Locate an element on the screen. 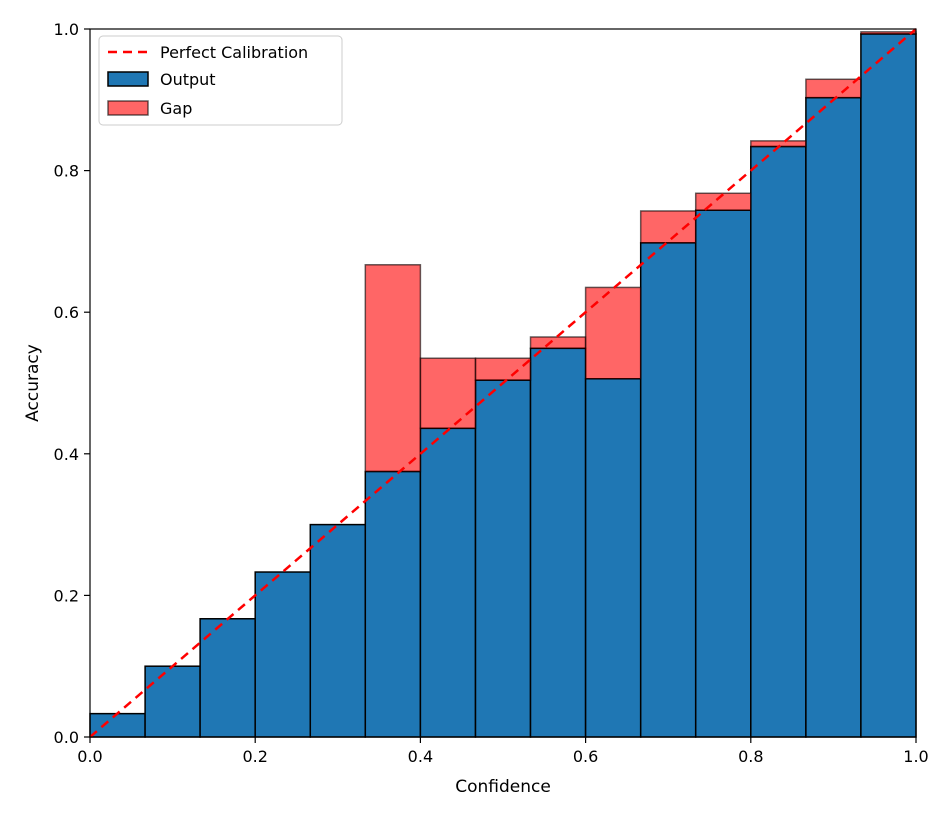 This screenshot has width=952, height=816. y-tick-label: 0.8 is located at coordinates (66, 171).